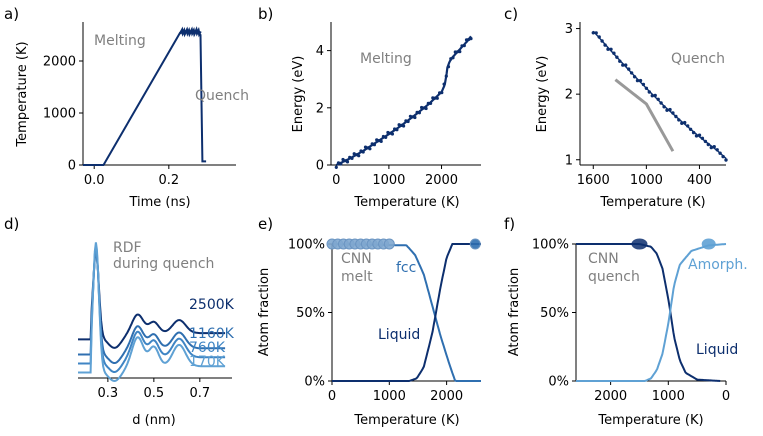 This screenshot has width=763, height=436. I want to click on y-tick-label: 0, so click(72, 166).